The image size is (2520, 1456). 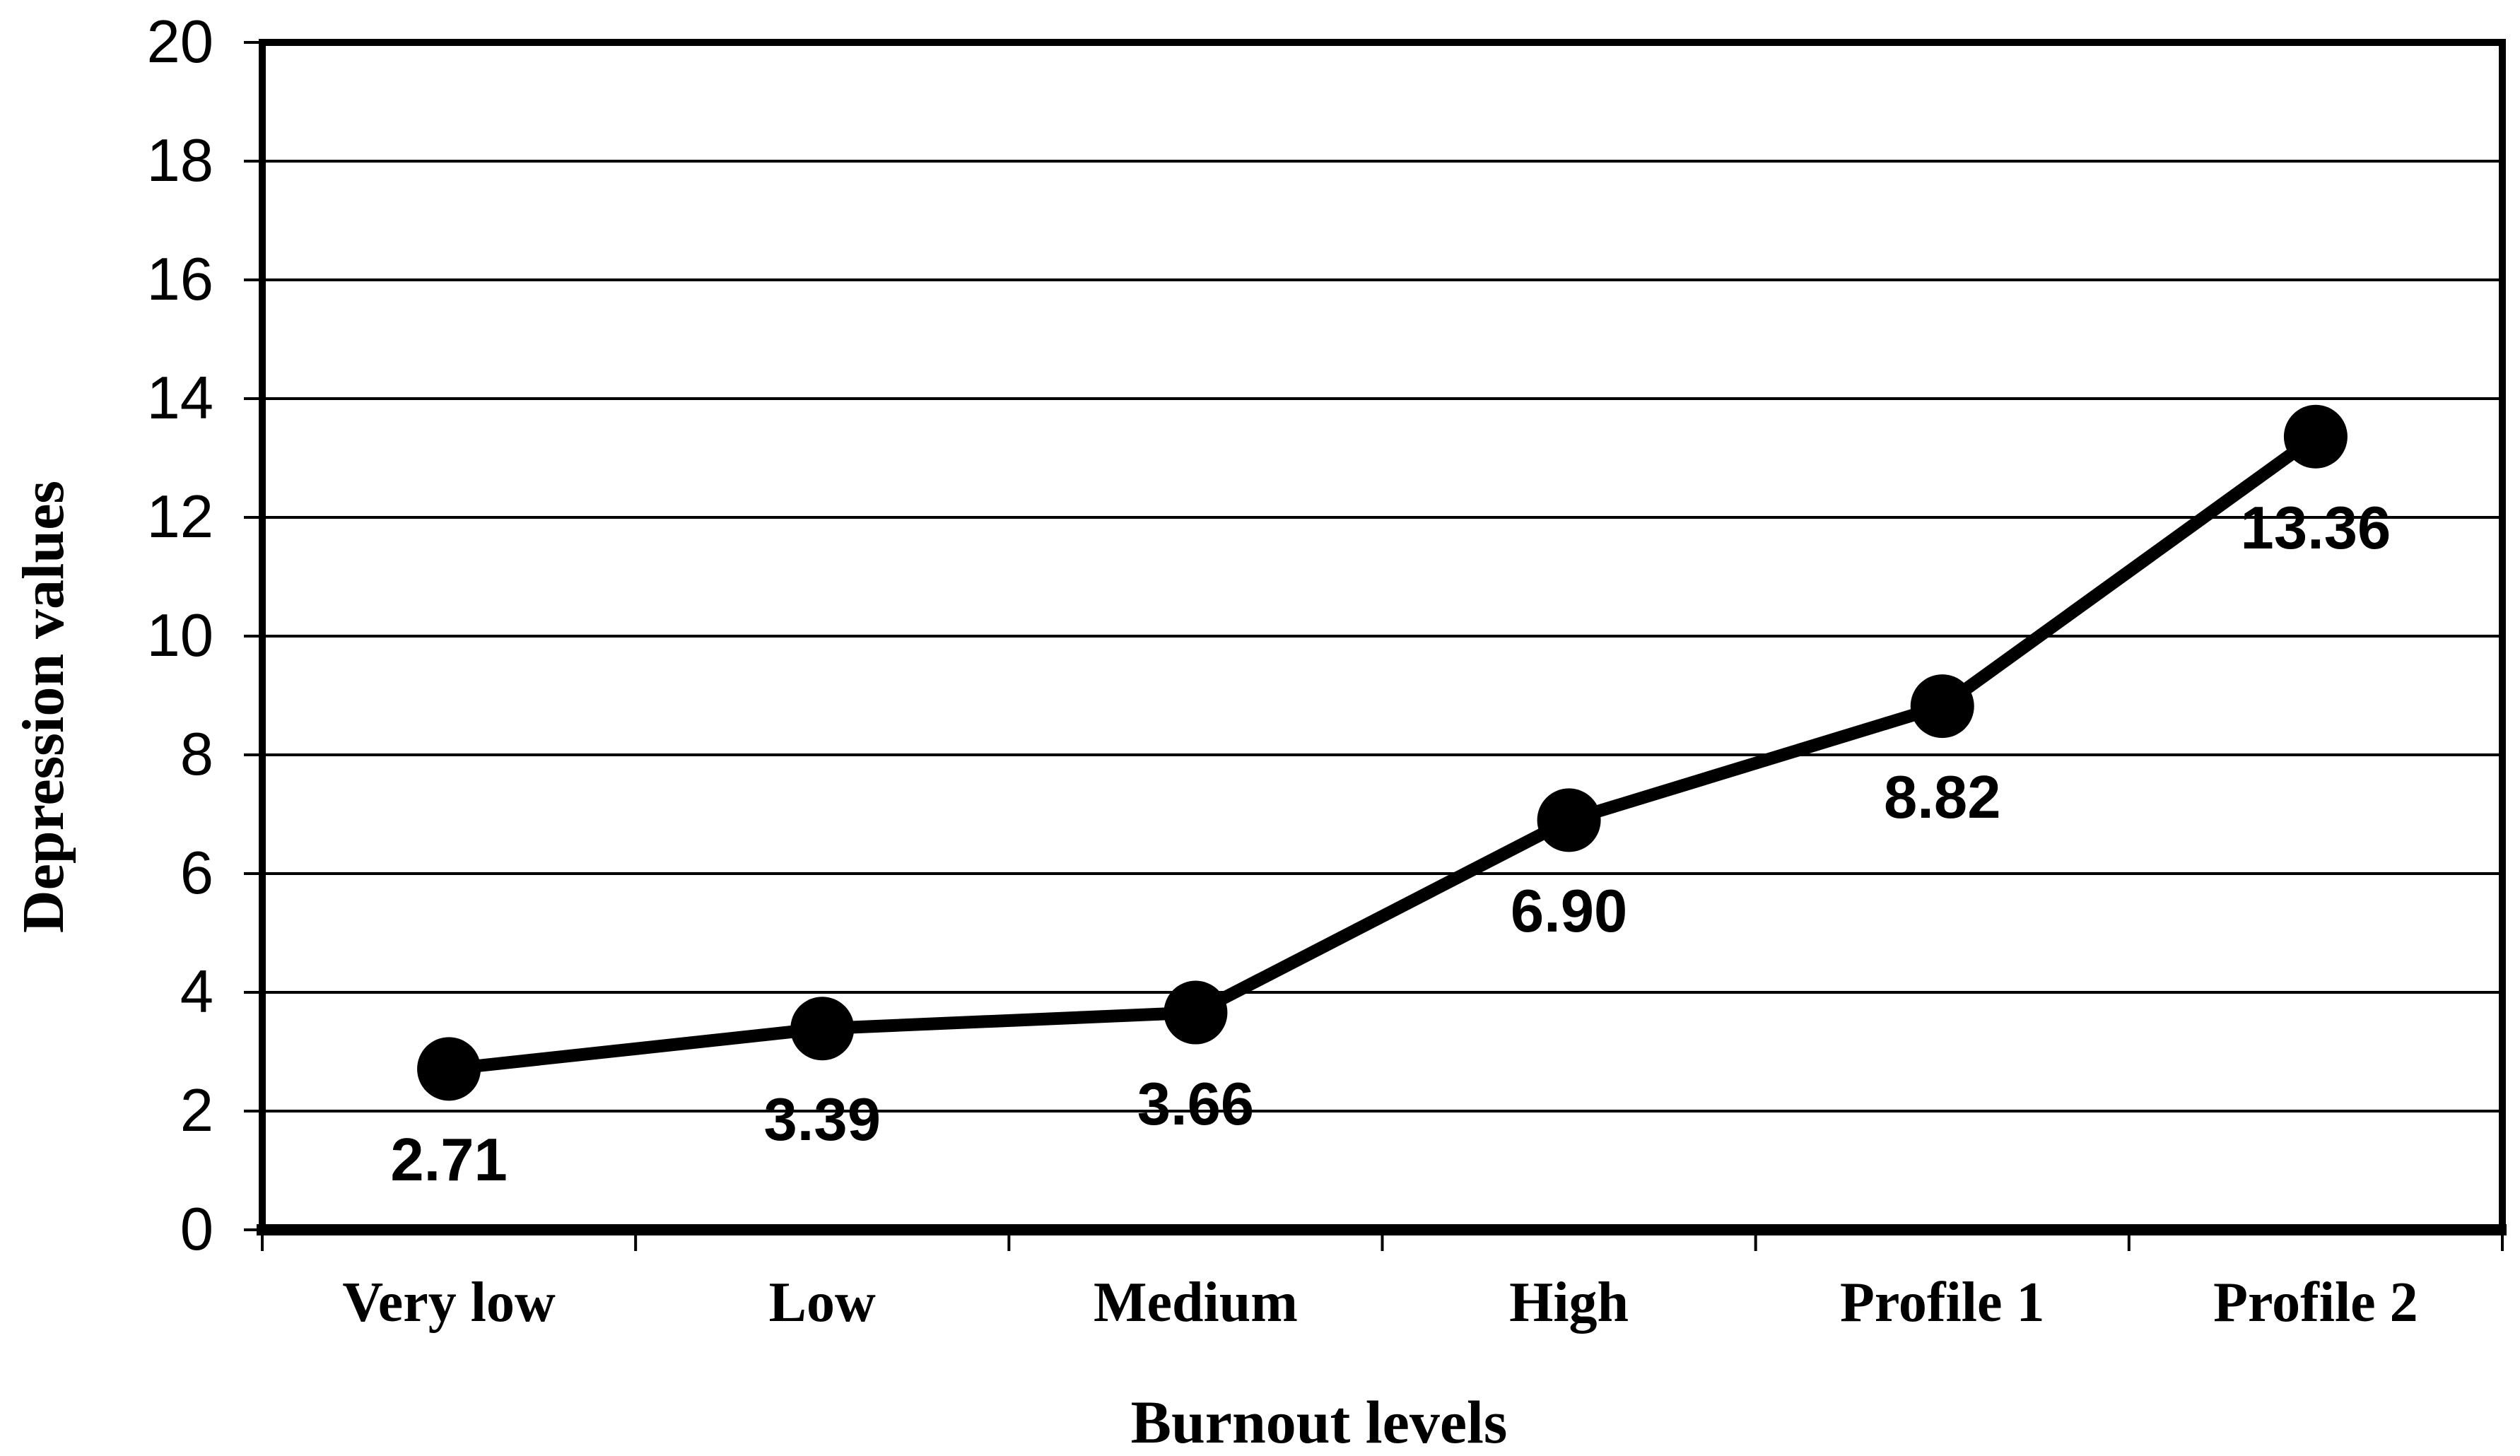 I want to click on y-tick-label: 12, so click(x=179, y=517).